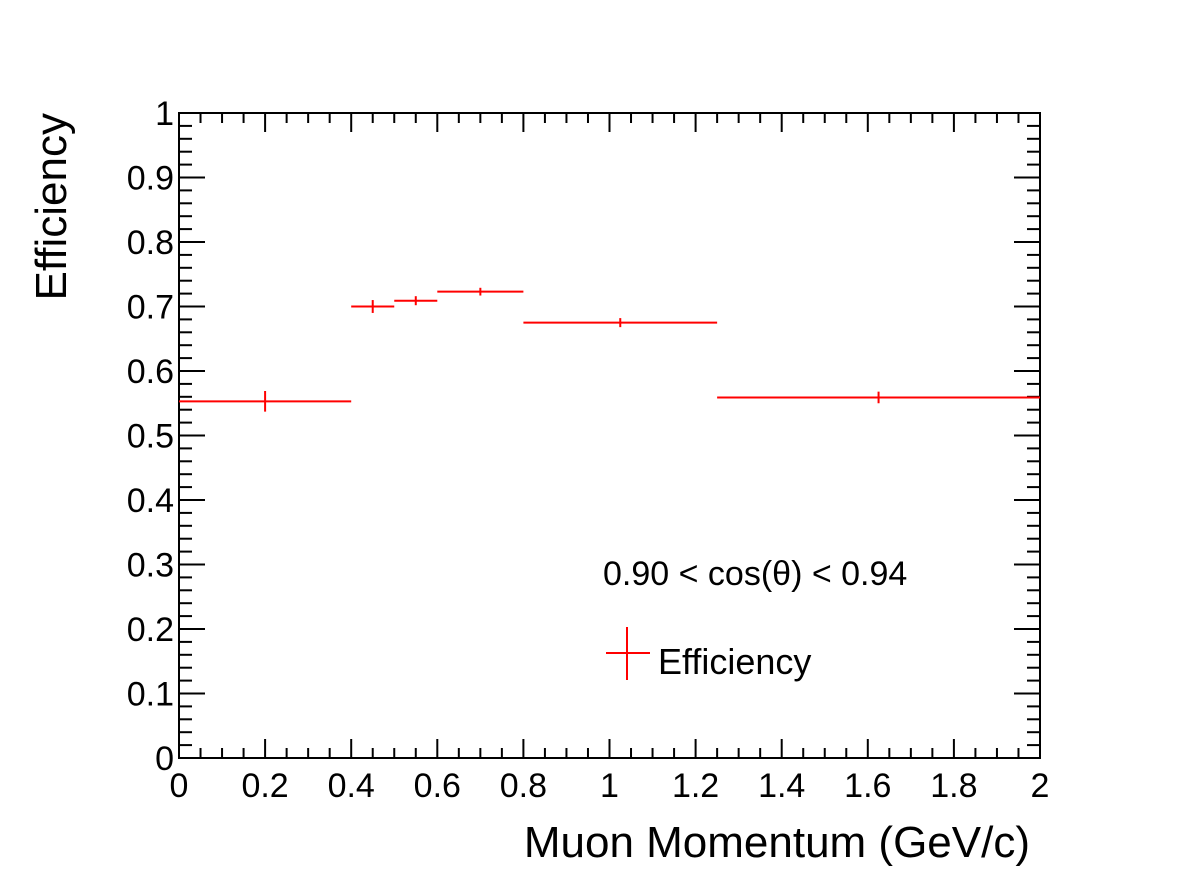 The width and height of the screenshot is (1196, 872). What do you see at coordinates (695, 786) in the screenshot?
I see `x-tick-label: 1.2` at bounding box center [695, 786].